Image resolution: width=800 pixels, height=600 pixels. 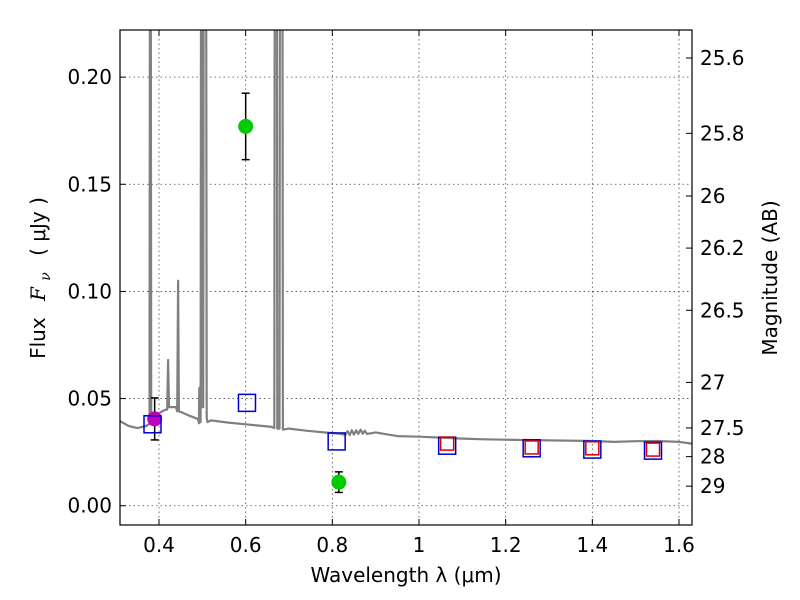 What do you see at coordinates (722, 58) in the screenshot?
I see `y2-tick-label: 25.6` at bounding box center [722, 58].